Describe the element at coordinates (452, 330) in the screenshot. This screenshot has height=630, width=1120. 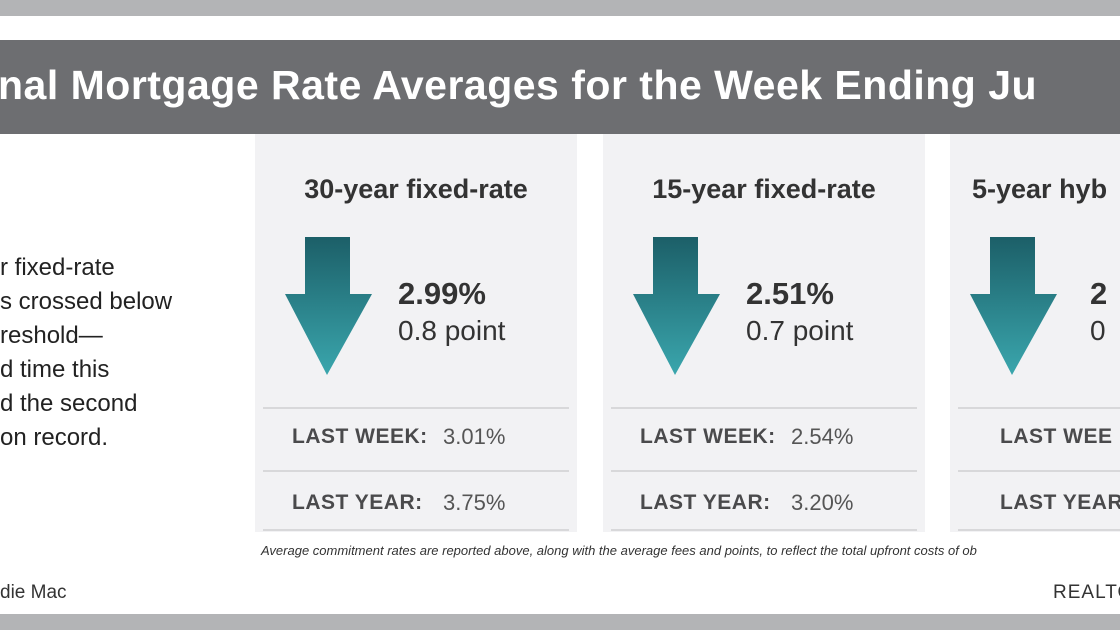
I see `points: 0.8 point` at that location.